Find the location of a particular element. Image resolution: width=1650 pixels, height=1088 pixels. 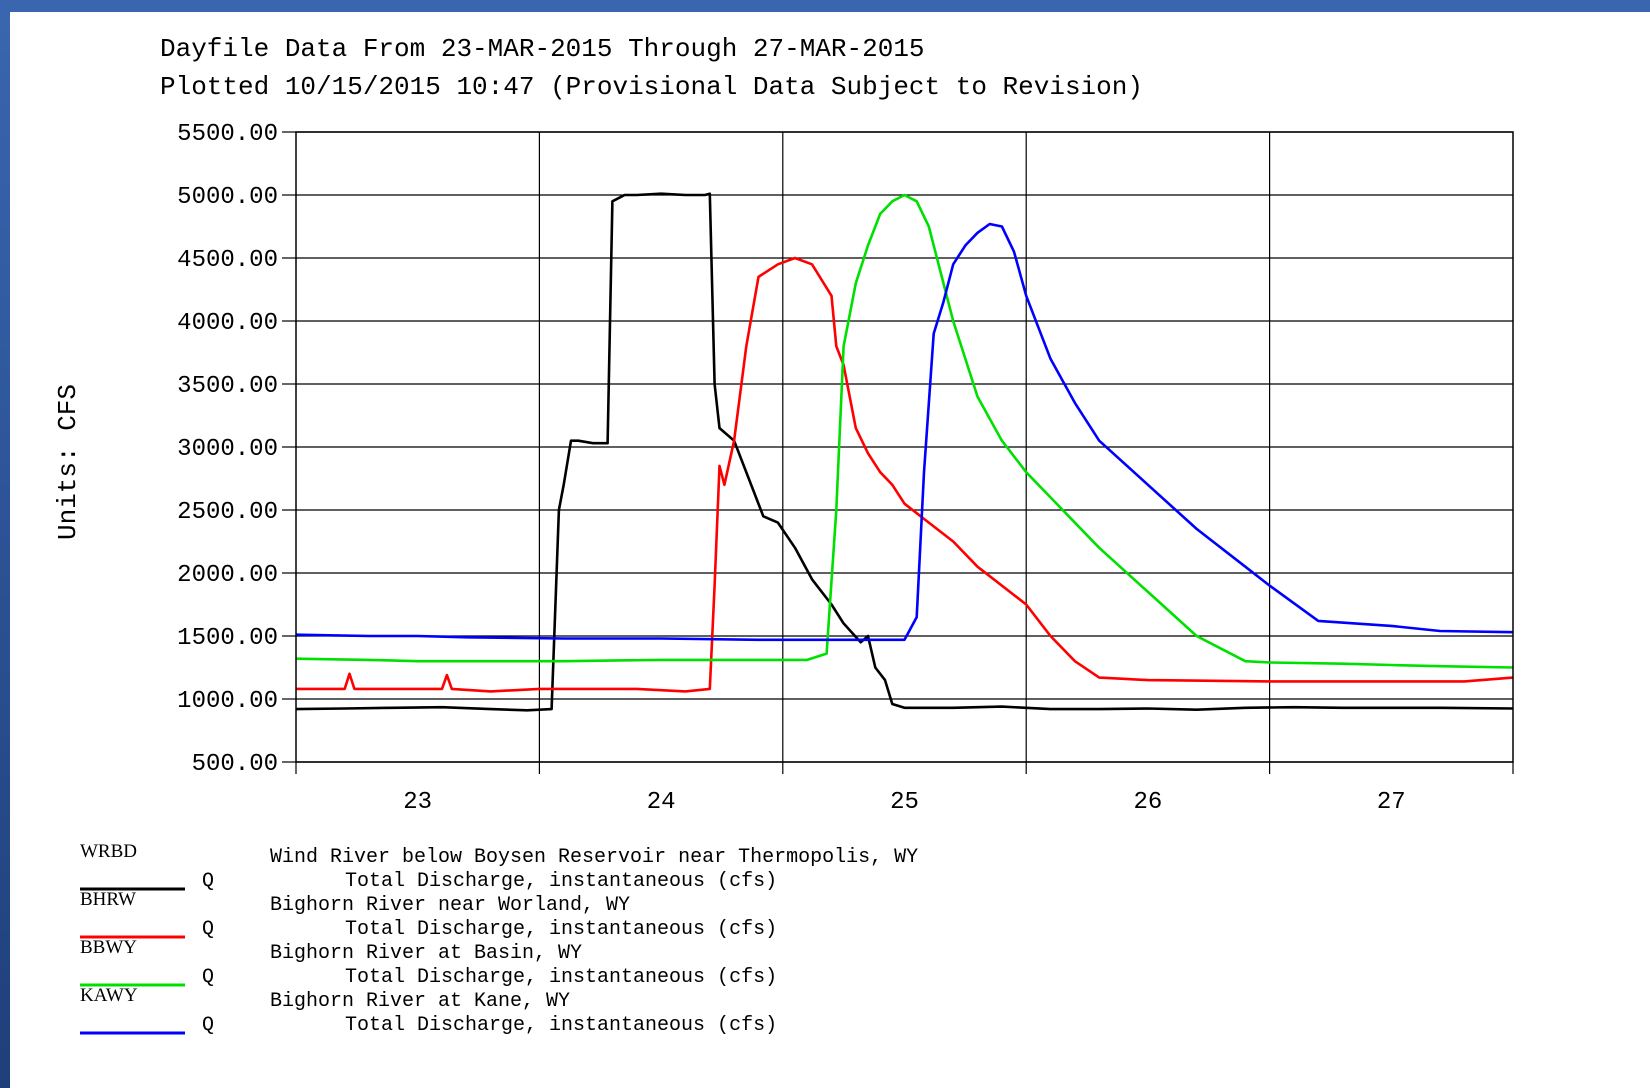

xtick-label: 24 is located at coordinates (661, 802).